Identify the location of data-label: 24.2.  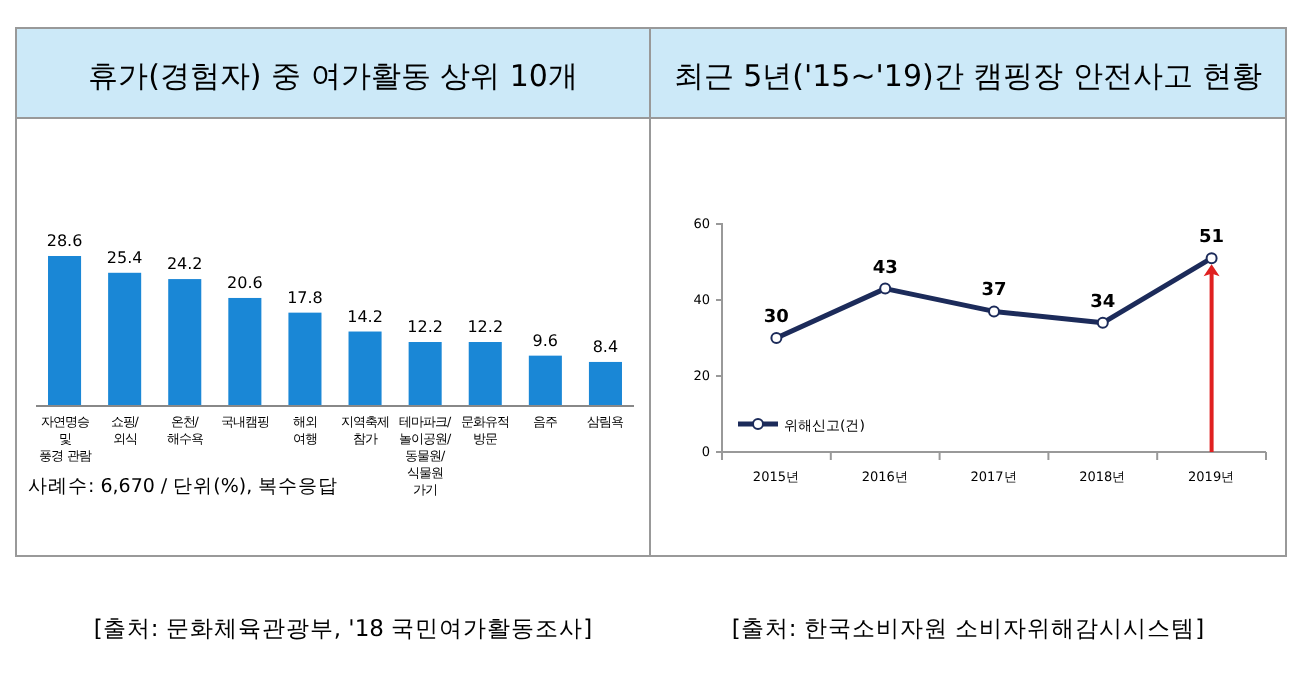
(184, 264).